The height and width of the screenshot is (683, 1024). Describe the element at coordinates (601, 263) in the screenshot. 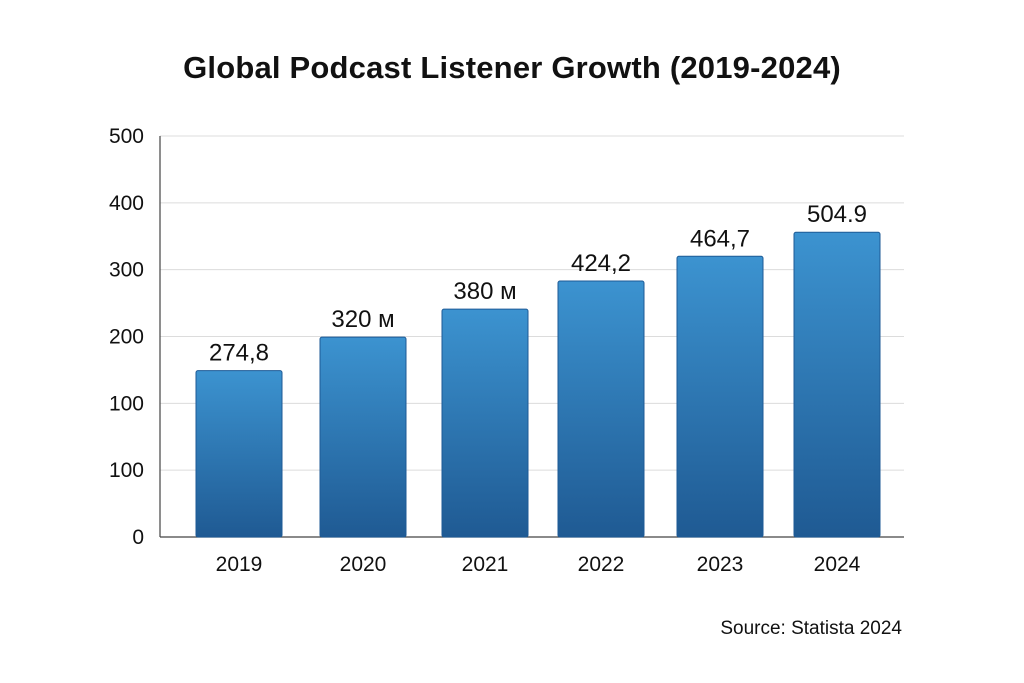

I see `data-label-2022: 424,2` at that location.